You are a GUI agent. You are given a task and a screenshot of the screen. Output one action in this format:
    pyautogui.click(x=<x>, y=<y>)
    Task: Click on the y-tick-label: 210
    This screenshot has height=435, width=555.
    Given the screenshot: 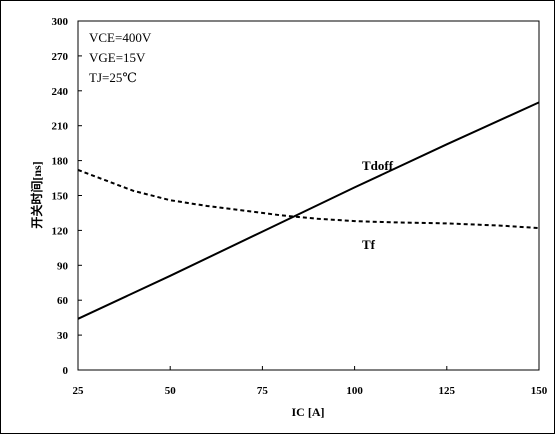 What is the action you would take?
    pyautogui.click(x=60, y=127)
    